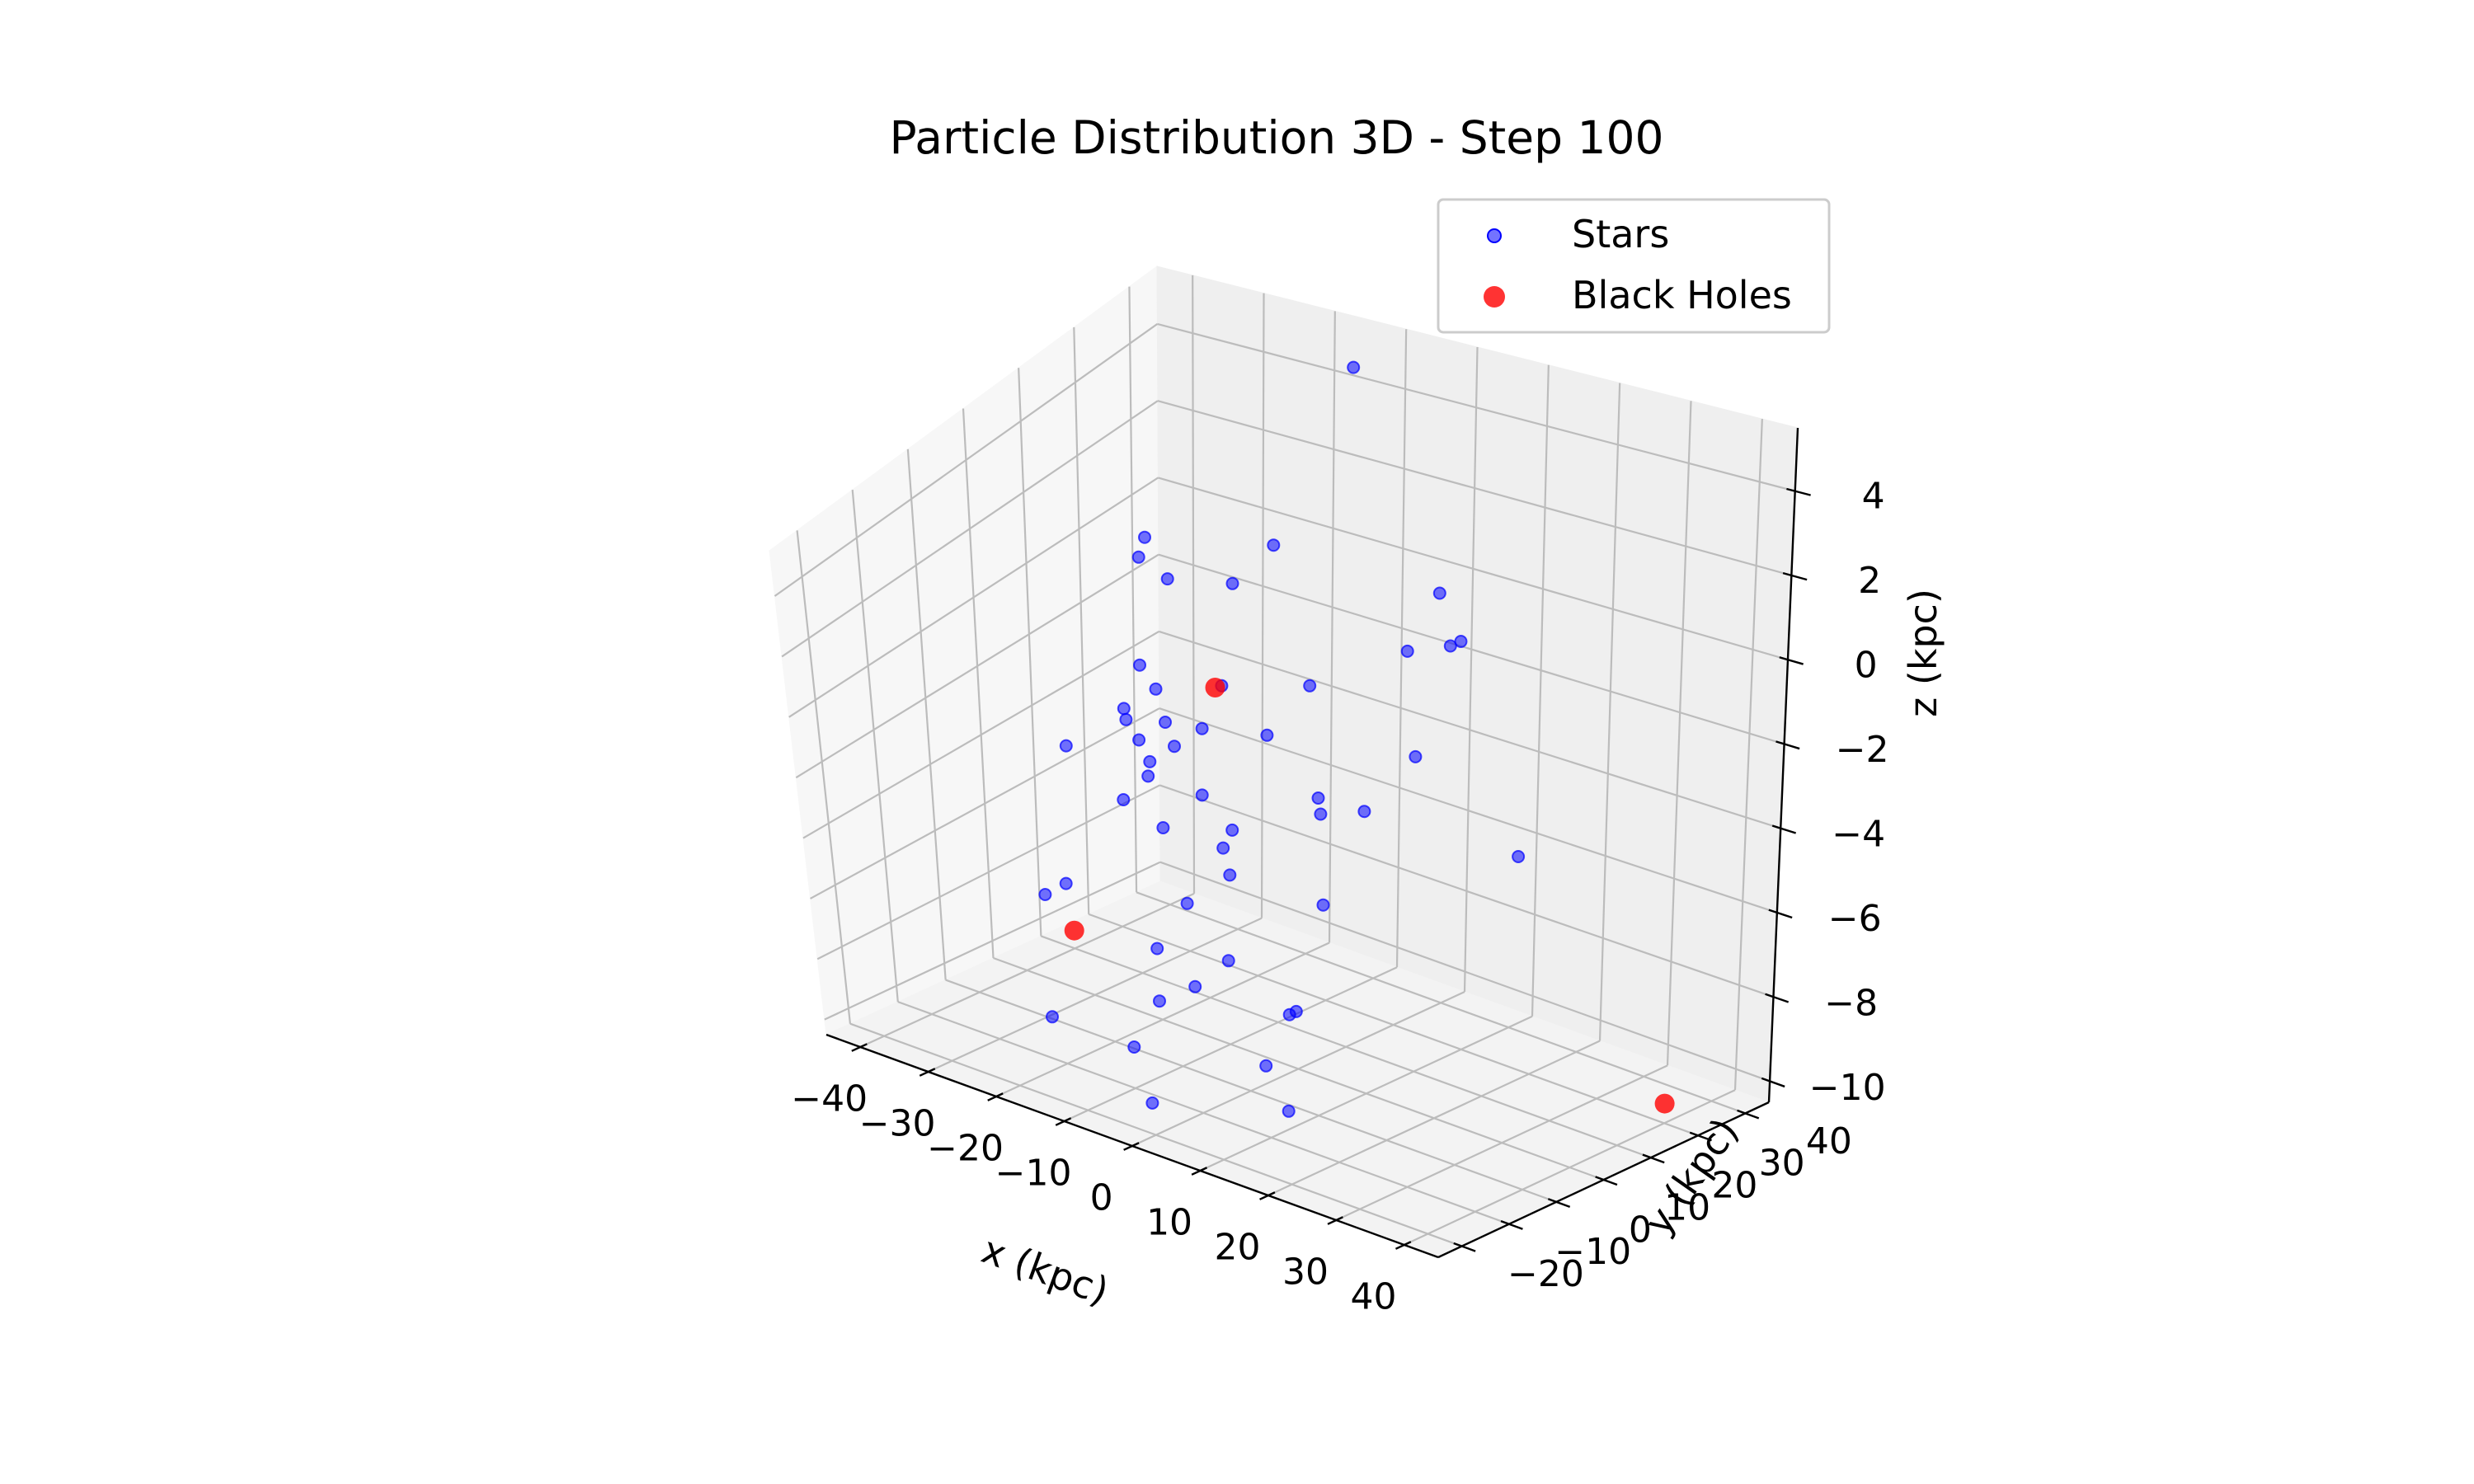  What do you see at coordinates (1847, 1088) in the screenshot?
I see `z-tick-label: −10` at bounding box center [1847, 1088].